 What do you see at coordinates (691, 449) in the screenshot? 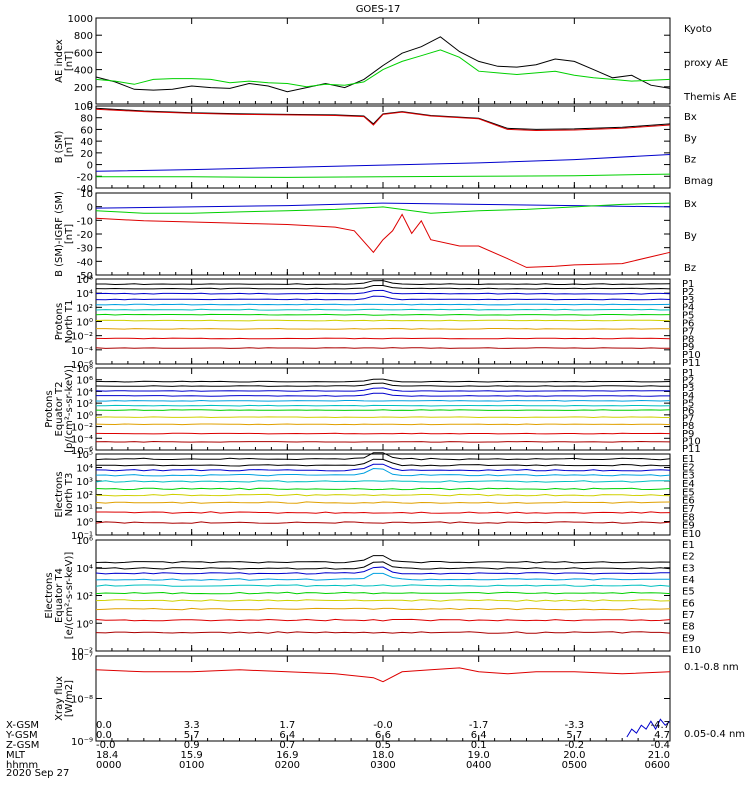
I see `legend-item: P11` at bounding box center [691, 449].